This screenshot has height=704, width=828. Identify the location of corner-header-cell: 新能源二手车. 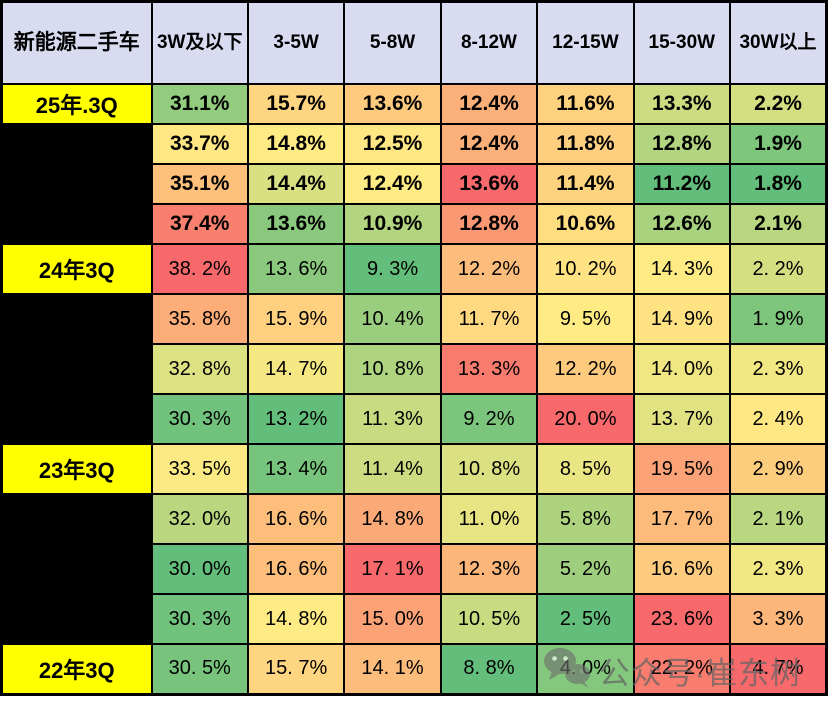
(76, 42).